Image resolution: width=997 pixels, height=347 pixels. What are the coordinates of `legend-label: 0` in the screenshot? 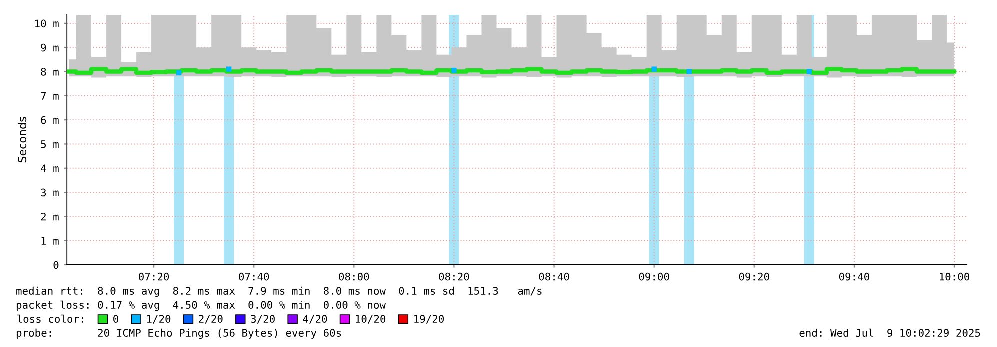 It's located at (116, 319).